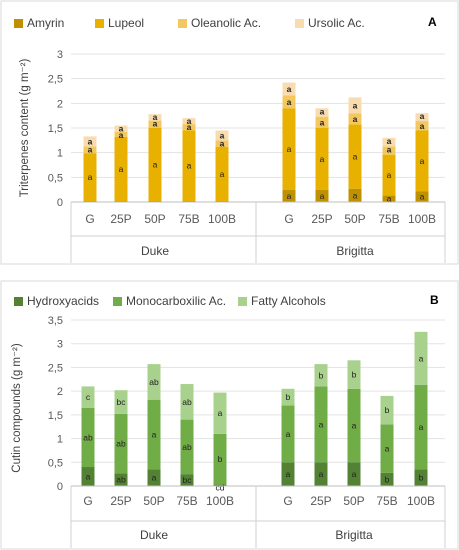  What do you see at coordinates (60, 203) in the screenshot?
I see `y-tick-label: 0` at bounding box center [60, 203].